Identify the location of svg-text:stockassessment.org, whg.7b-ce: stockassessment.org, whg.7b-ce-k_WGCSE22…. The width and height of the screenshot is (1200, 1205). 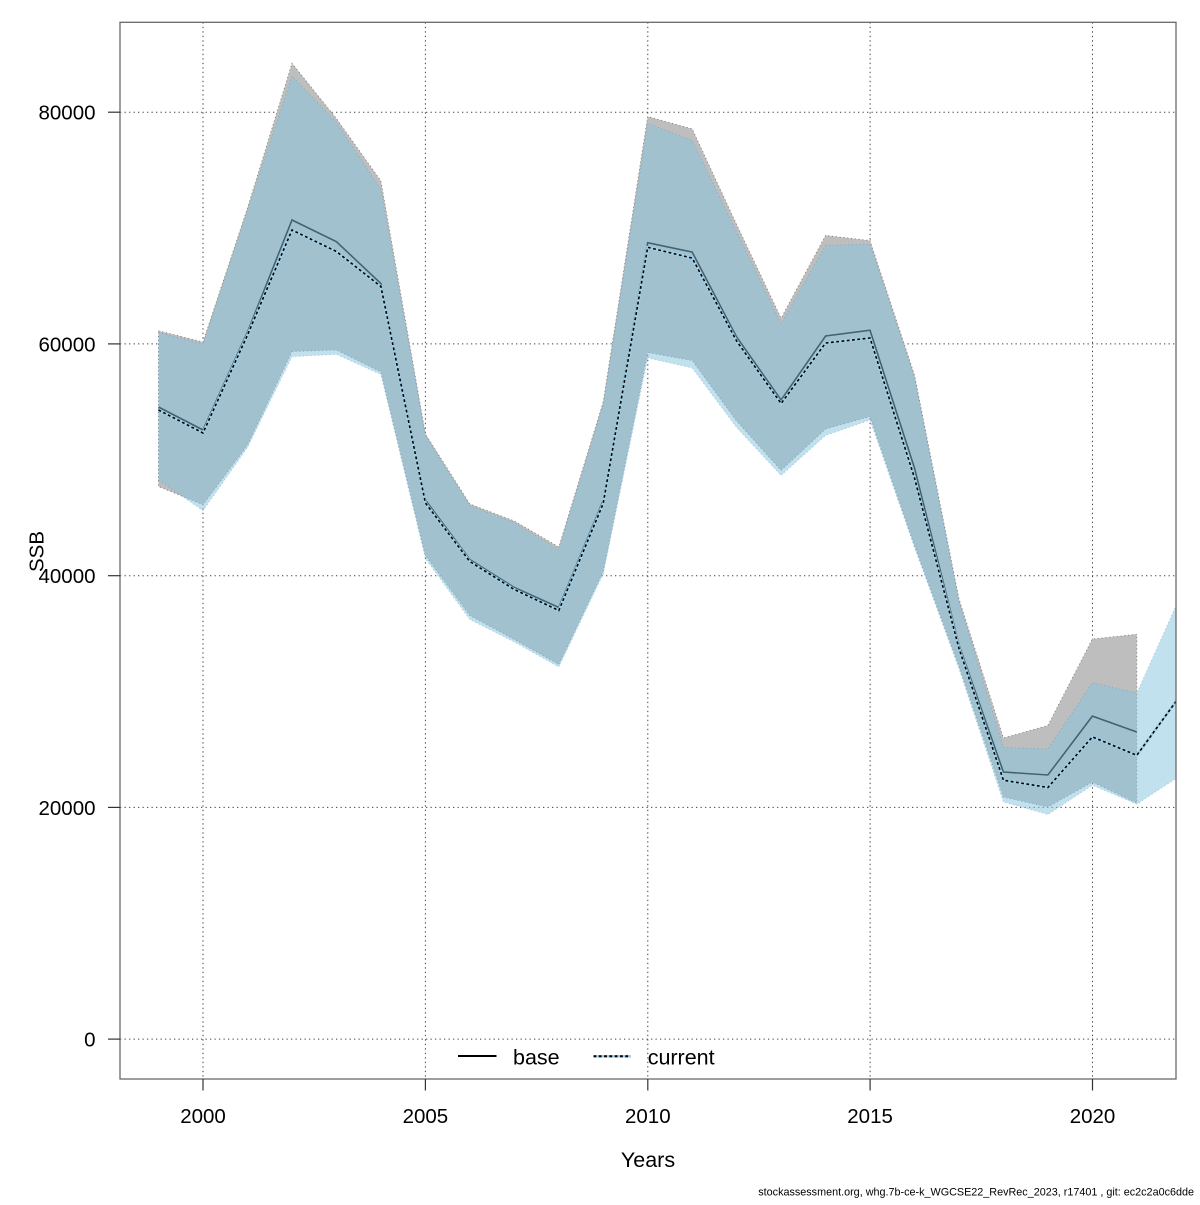
(976, 1193).